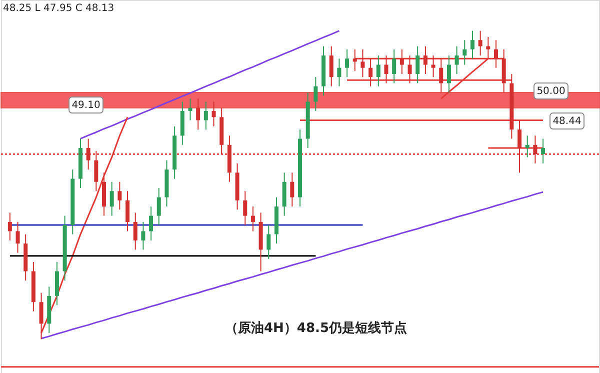 The width and height of the screenshot is (600, 373). I want to click on annotation: （原油4H）48.5仍是短线节点, so click(316, 328).